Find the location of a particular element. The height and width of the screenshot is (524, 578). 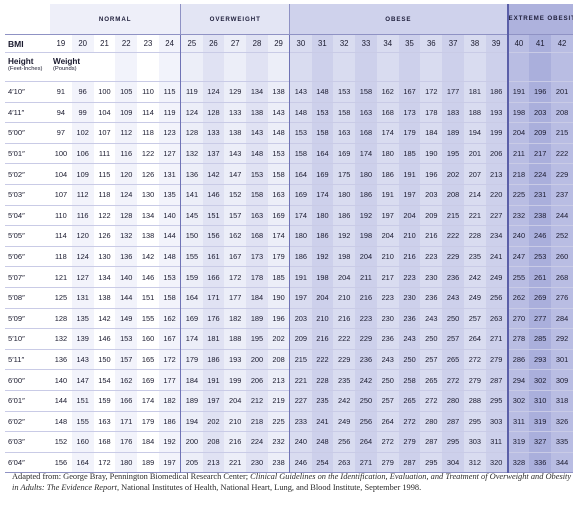

weight-value: 185 is located at coordinates (278, 277).